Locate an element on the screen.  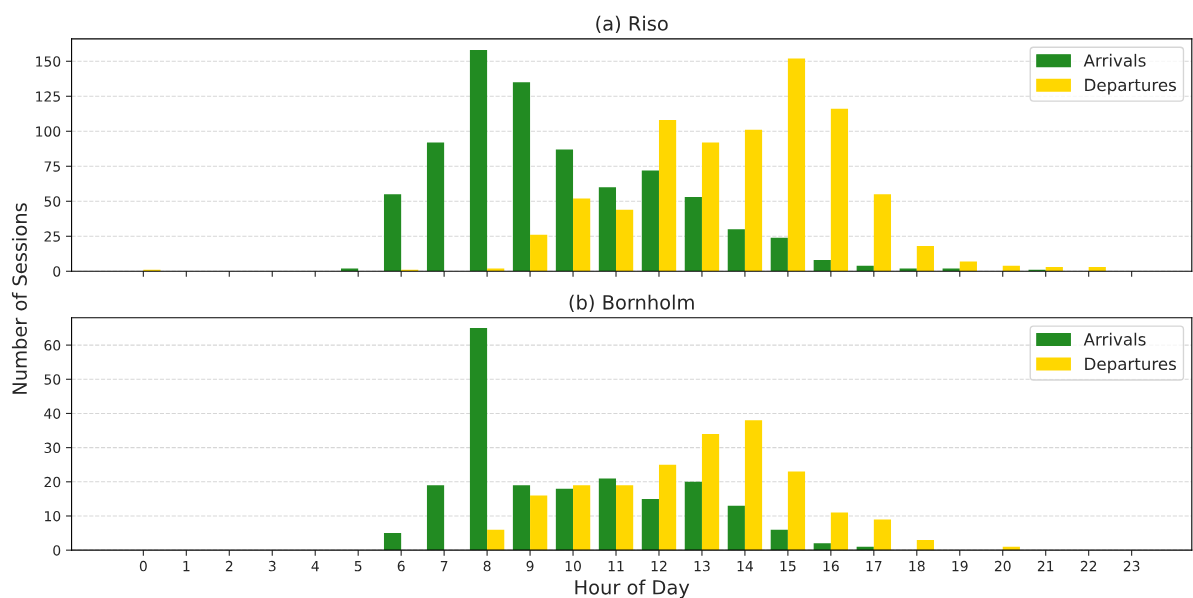
chart-title: (a) Riso is located at coordinates (632, 24).